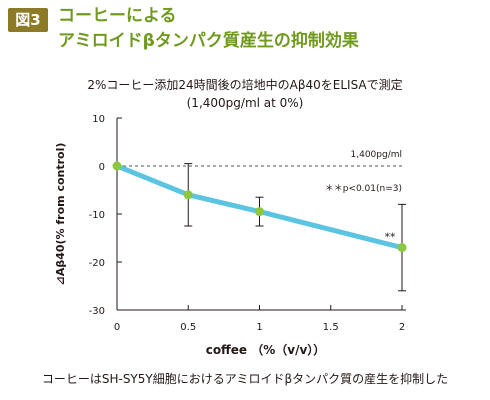 The width and height of the screenshot is (490, 400). Describe the element at coordinates (117, 327) in the screenshot. I see `x-tick-label: 0` at that location.